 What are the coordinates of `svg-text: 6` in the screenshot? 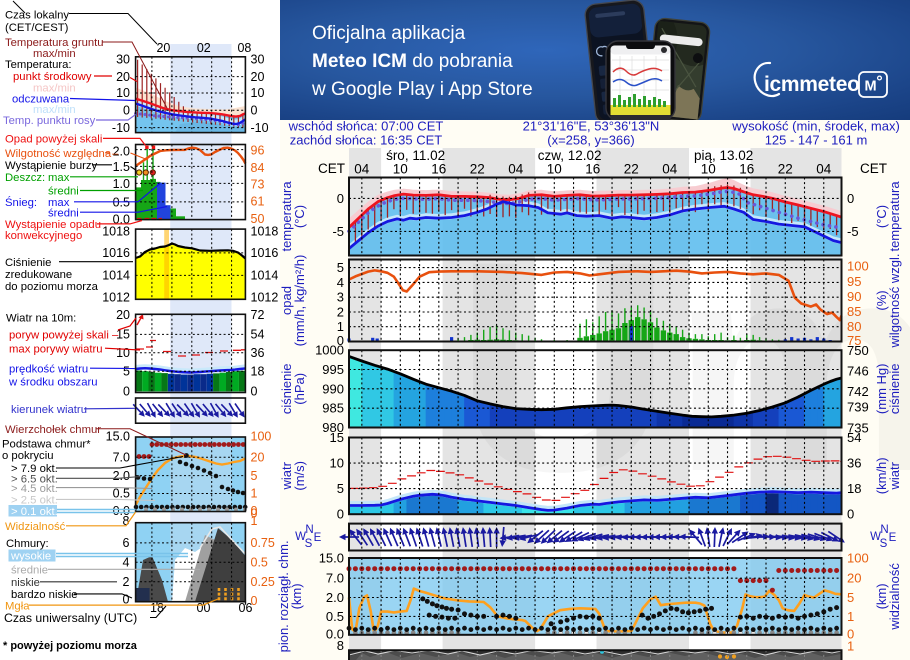 It's located at (126, 543).